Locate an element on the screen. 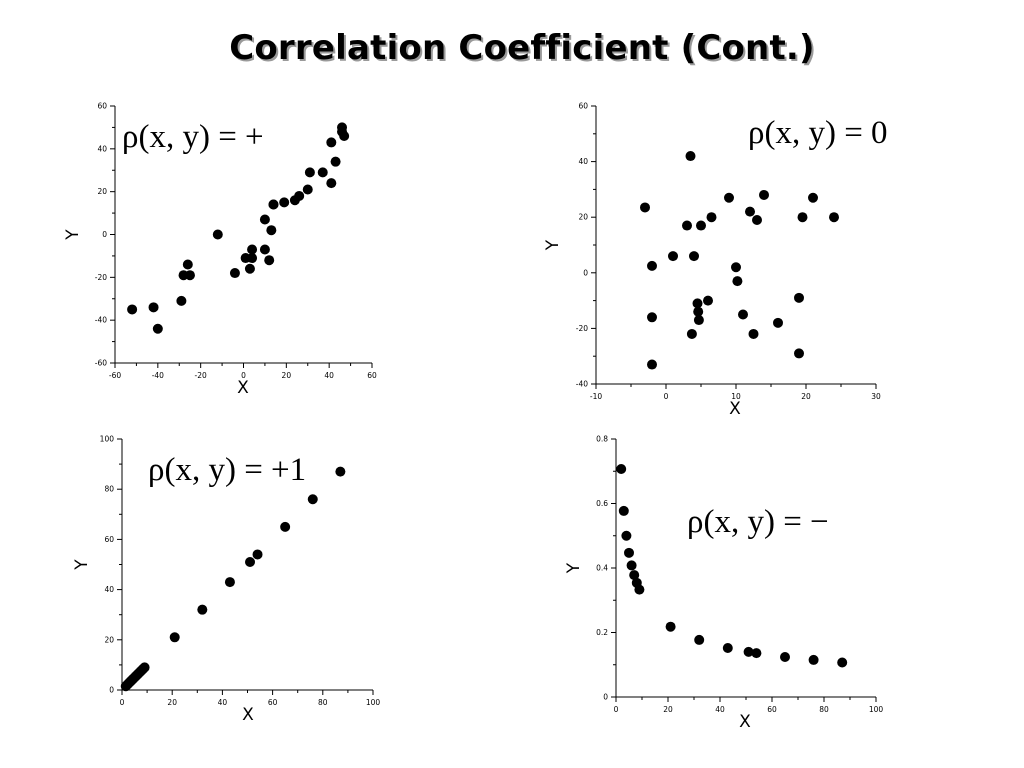  x-tick-label: 100 is located at coordinates (876, 709).